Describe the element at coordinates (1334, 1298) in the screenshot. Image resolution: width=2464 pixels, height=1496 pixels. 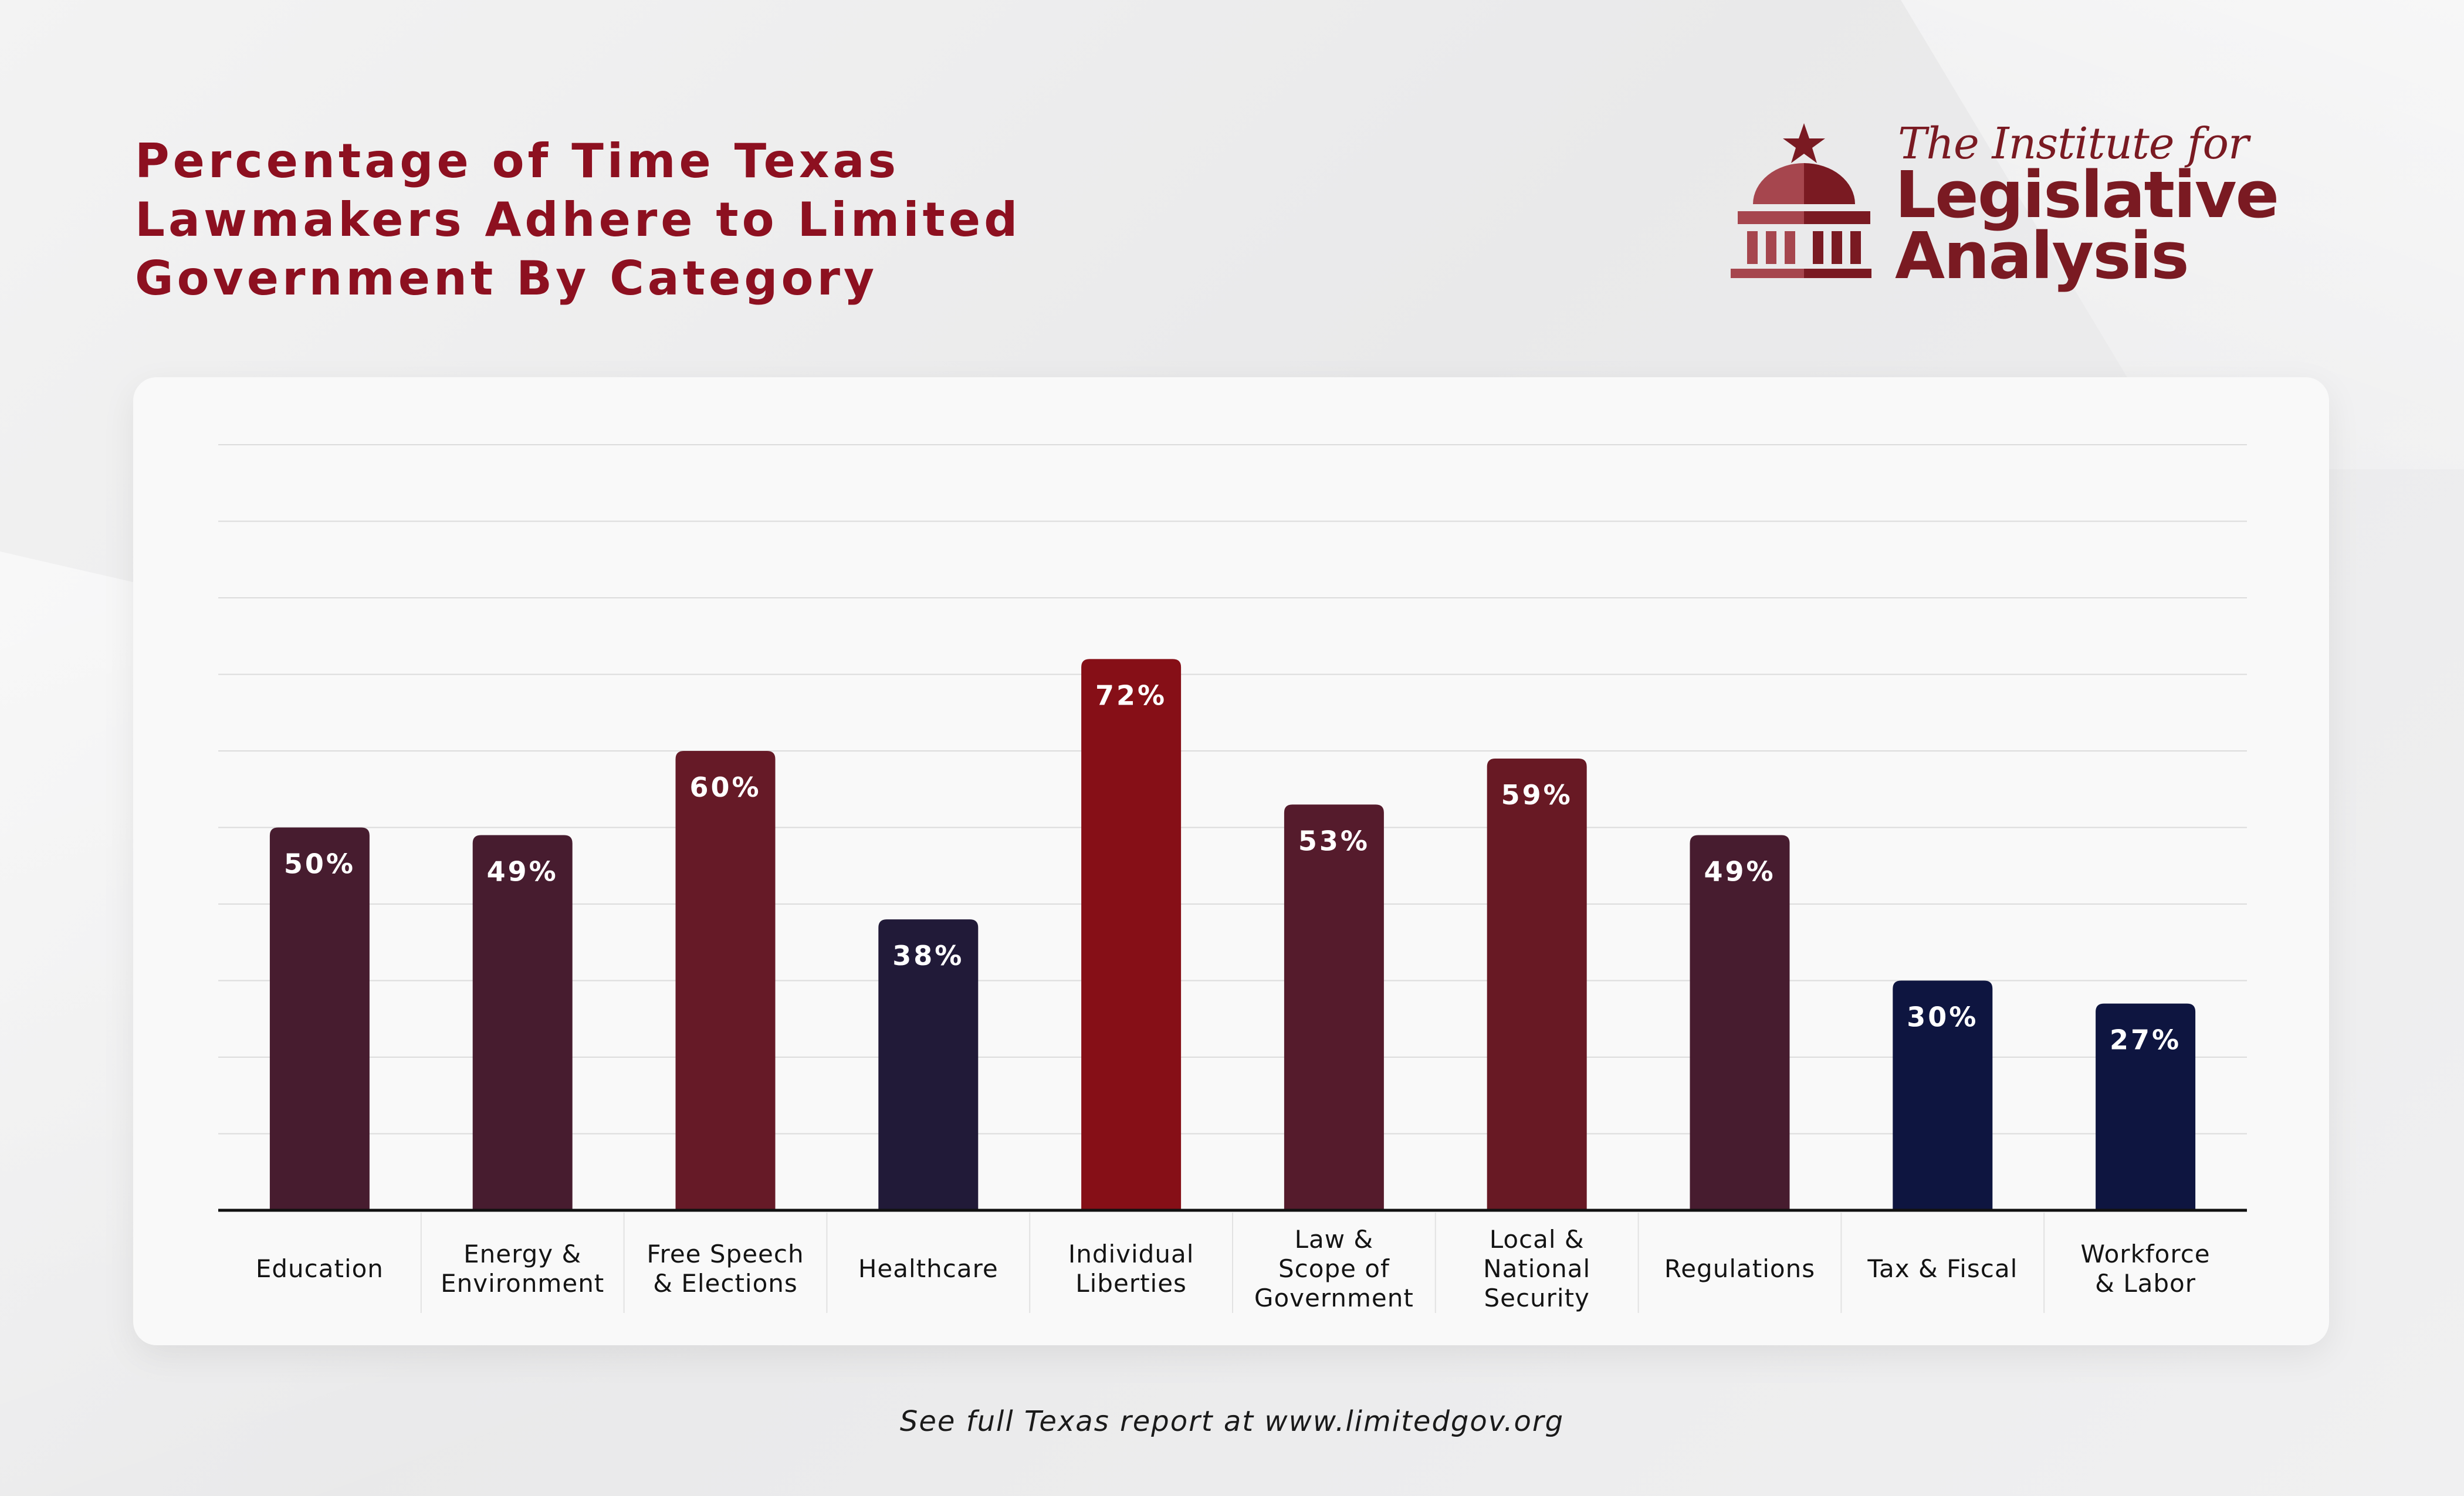
I see `x-axis-label-line: Government` at that location.